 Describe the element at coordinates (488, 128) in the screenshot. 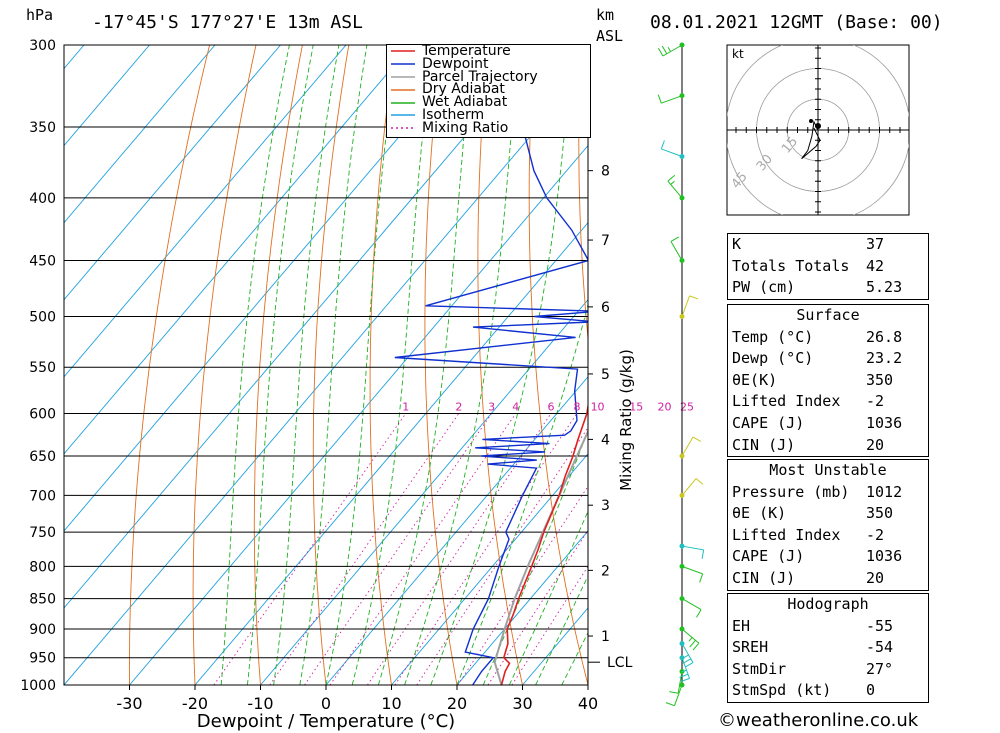

I see `legend-item: Mixing Ratio` at that location.